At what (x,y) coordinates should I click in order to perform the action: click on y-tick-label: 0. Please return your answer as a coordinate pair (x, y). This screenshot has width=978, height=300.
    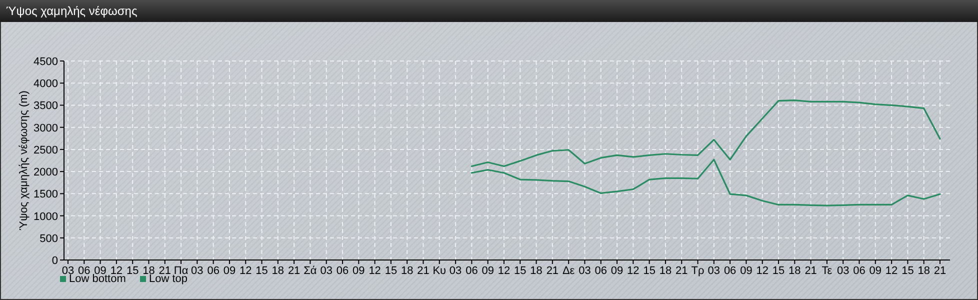
    Looking at the image, I should click on (55, 261).